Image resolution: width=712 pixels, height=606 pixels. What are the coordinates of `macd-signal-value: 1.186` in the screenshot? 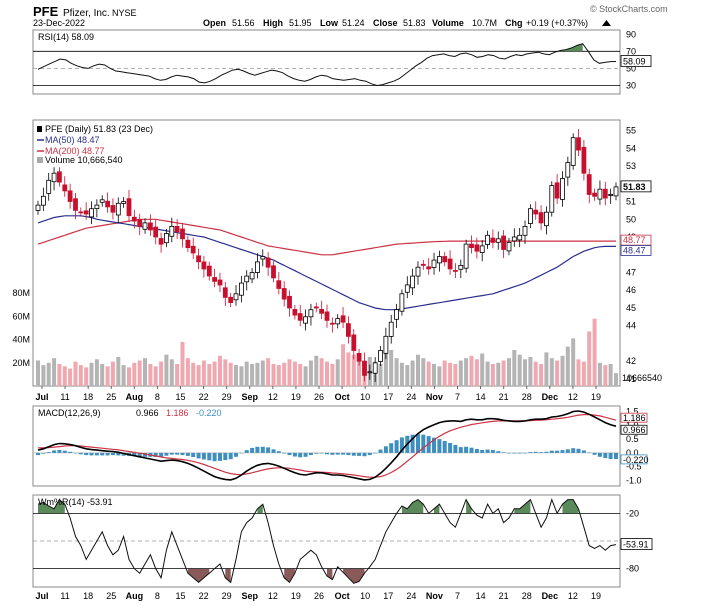 It's located at (177, 413).